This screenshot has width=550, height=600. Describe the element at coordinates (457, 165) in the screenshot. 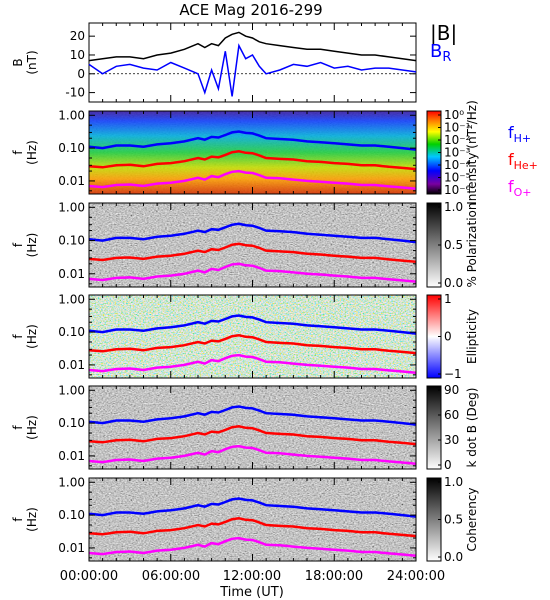

I see `colorbar-tick-label: 10⁻⁴` at that location.